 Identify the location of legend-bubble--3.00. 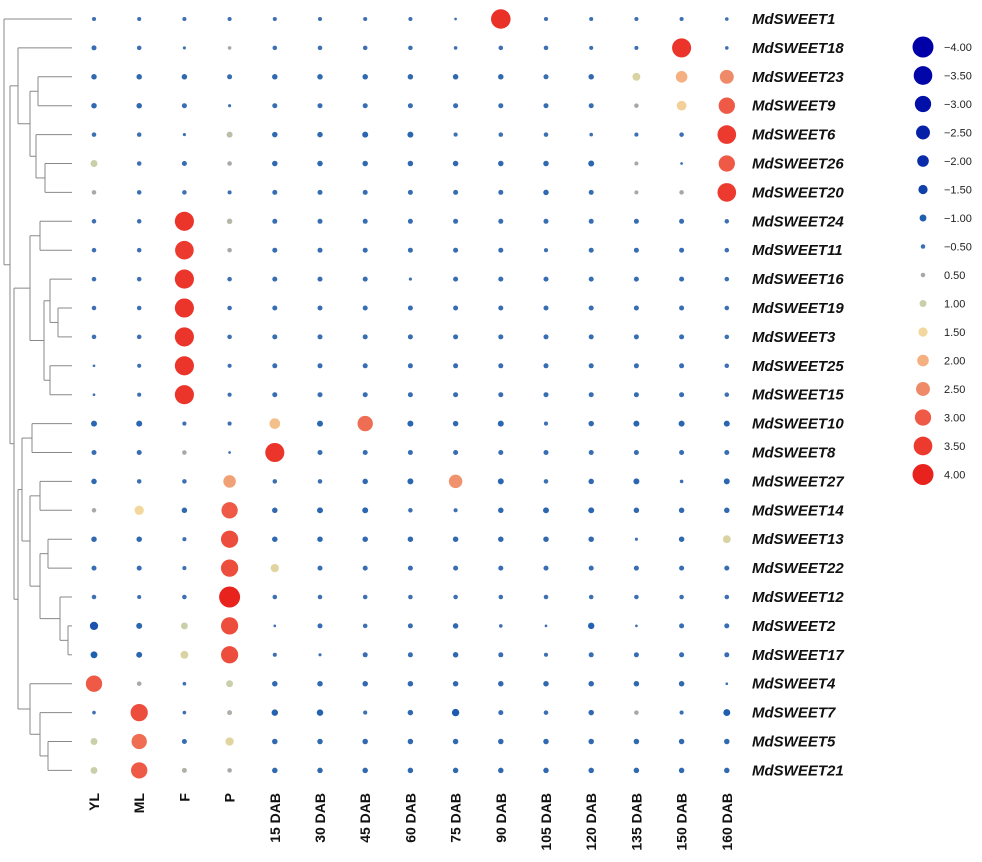
(923, 104).